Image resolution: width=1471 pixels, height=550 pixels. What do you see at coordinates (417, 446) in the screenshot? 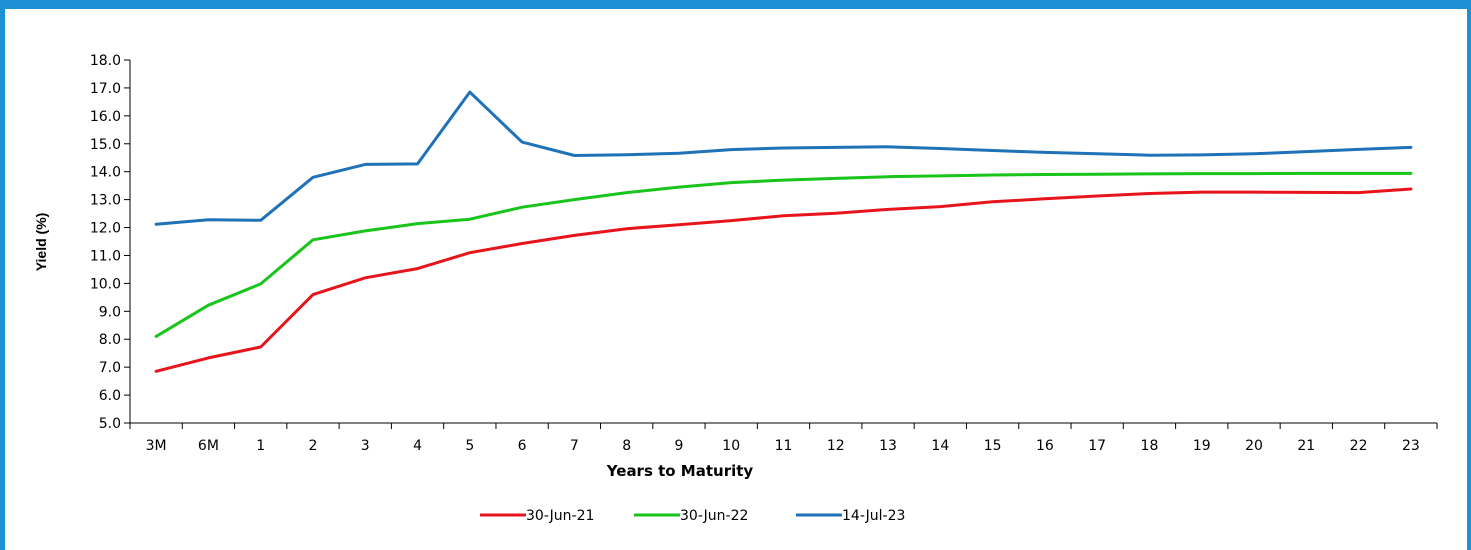
I see `x-tick-label: 4` at bounding box center [417, 446].